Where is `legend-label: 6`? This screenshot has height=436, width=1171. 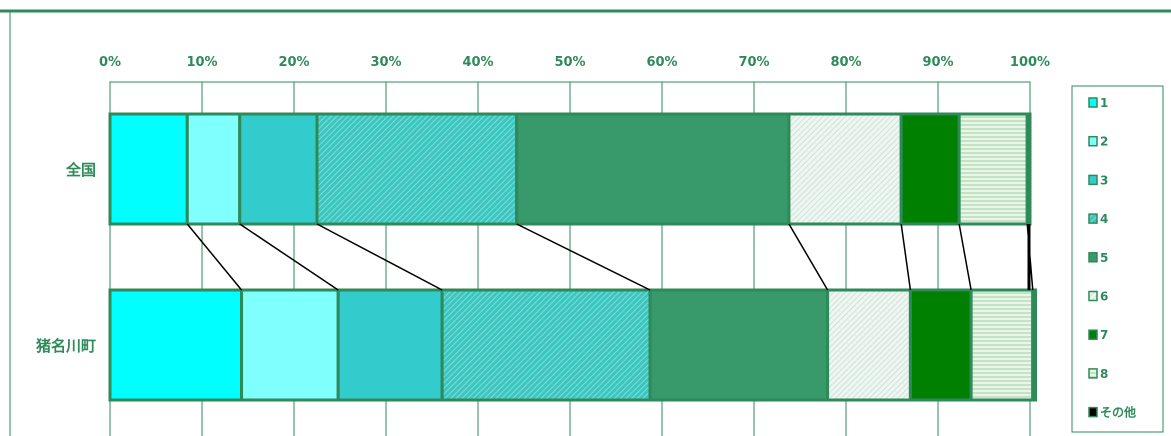
legend-label: 6 is located at coordinates (1104, 297).